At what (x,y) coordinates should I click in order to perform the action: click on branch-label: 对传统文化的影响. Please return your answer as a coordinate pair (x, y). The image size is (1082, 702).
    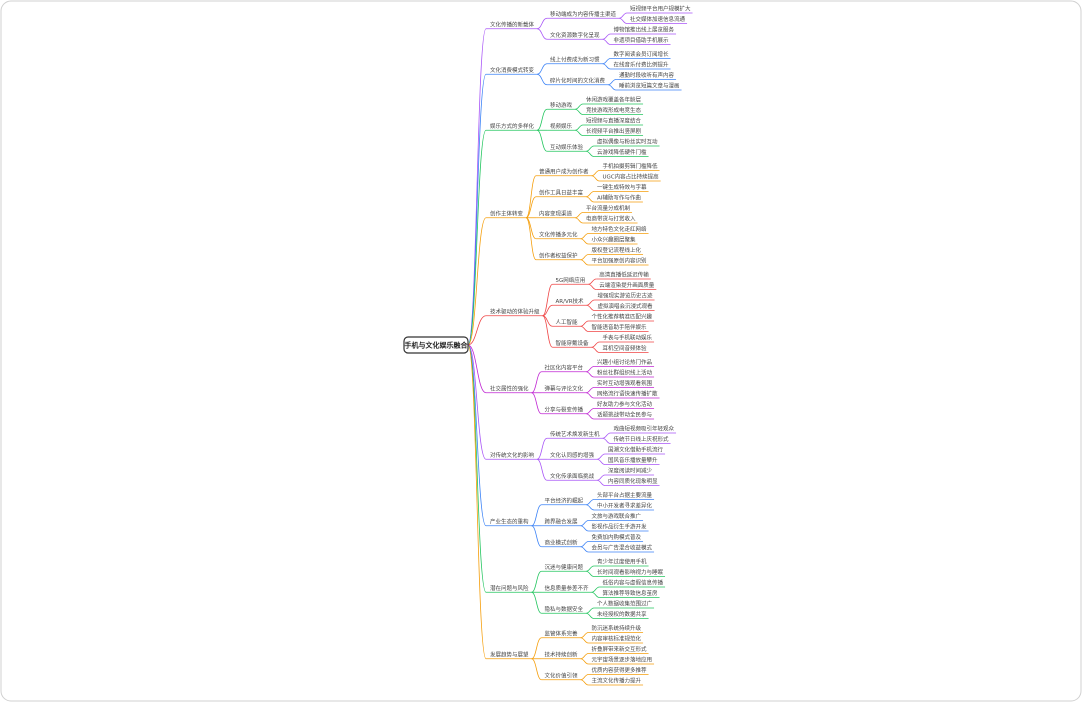
    Looking at the image, I should click on (512, 455).